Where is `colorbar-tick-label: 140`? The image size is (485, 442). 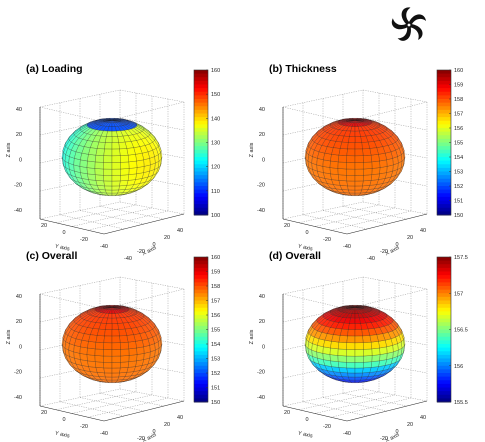 colorbar-tick-label: 140 is located at coordinates (215, 119).